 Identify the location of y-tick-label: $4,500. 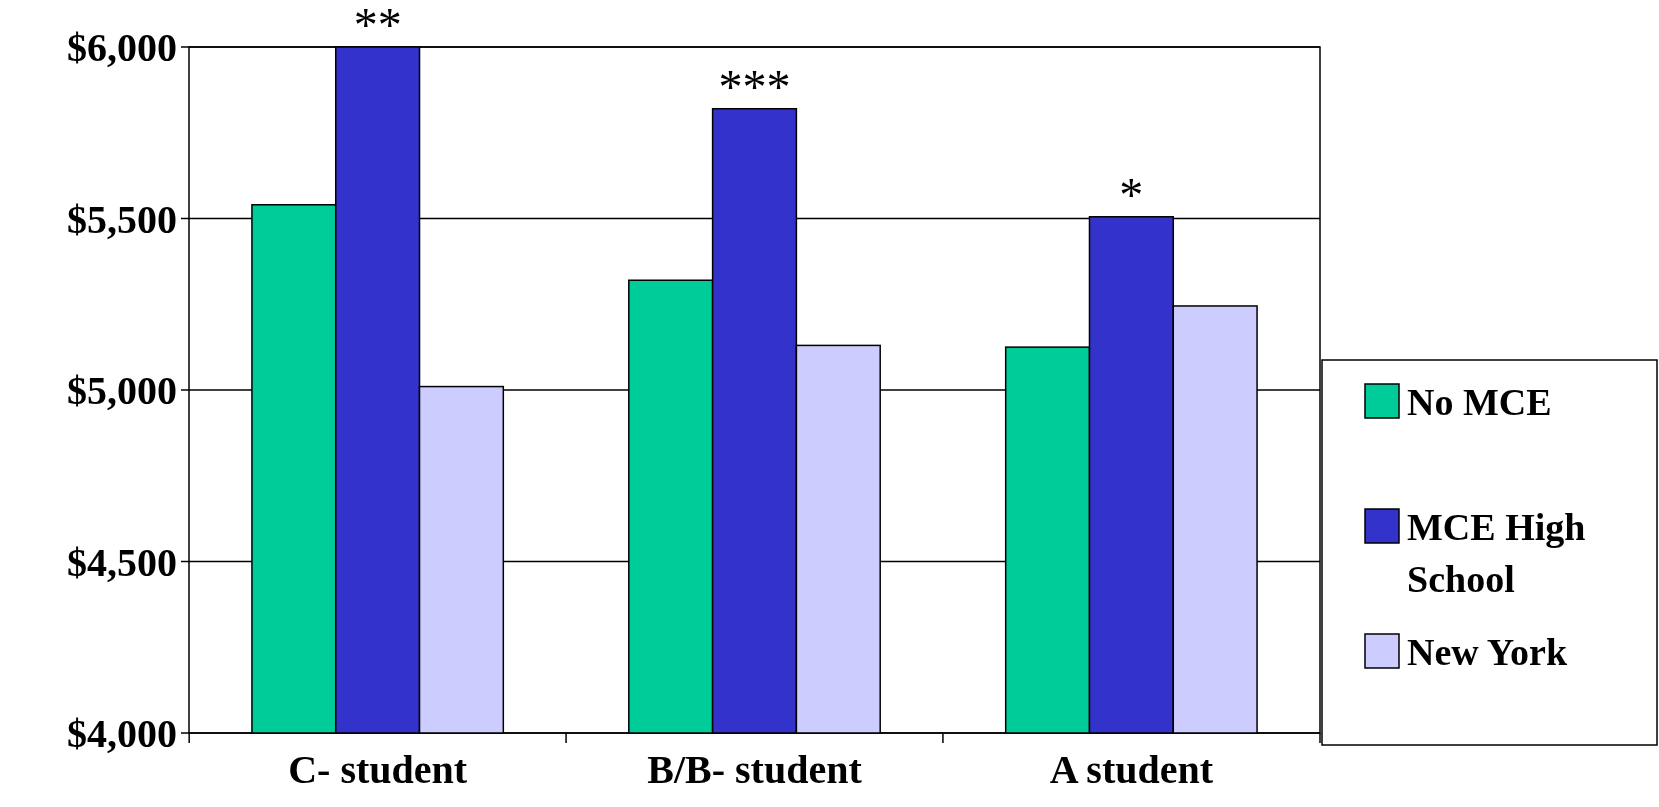
(122, 562).